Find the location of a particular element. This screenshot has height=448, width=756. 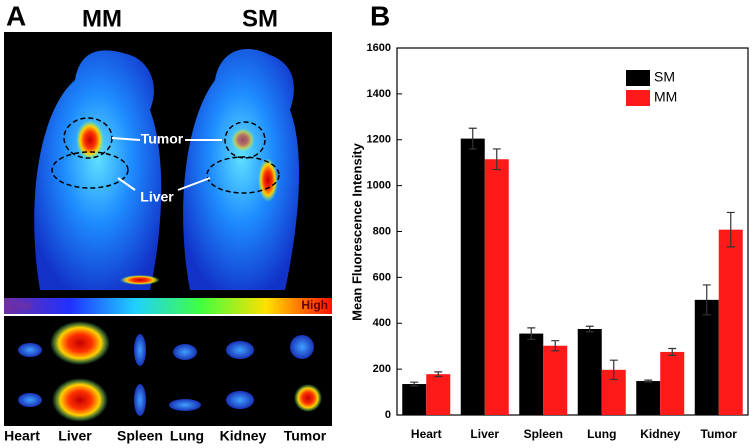

colorbar-label: High is located at coordinates (314, 305).